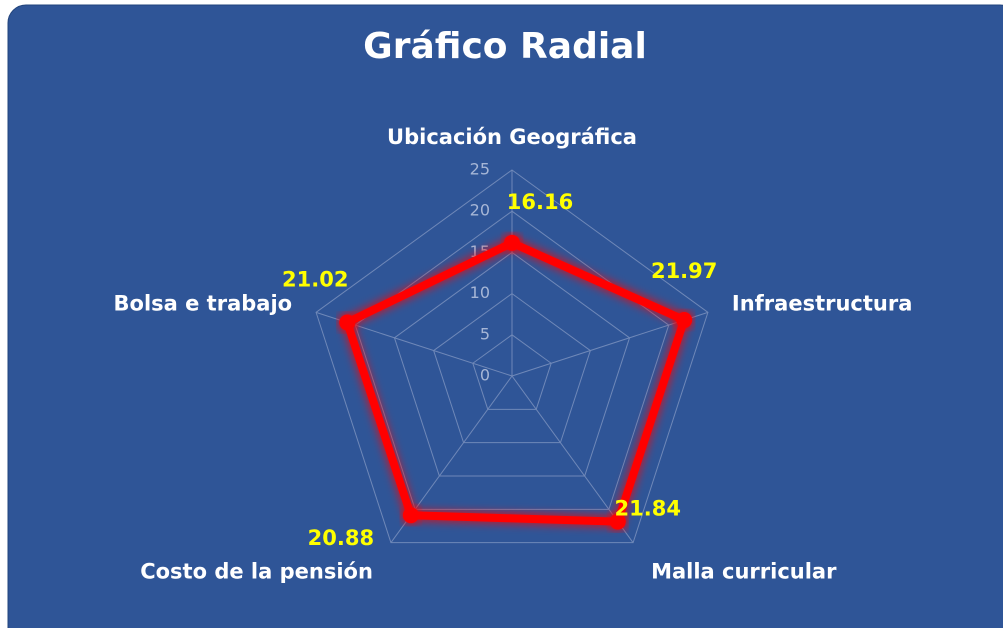 The image size is (1003, 628). What do you see at coordinates (341, 538) in the screenshot?
I see `value-label: 20.88` at bounding box center [341, 538].